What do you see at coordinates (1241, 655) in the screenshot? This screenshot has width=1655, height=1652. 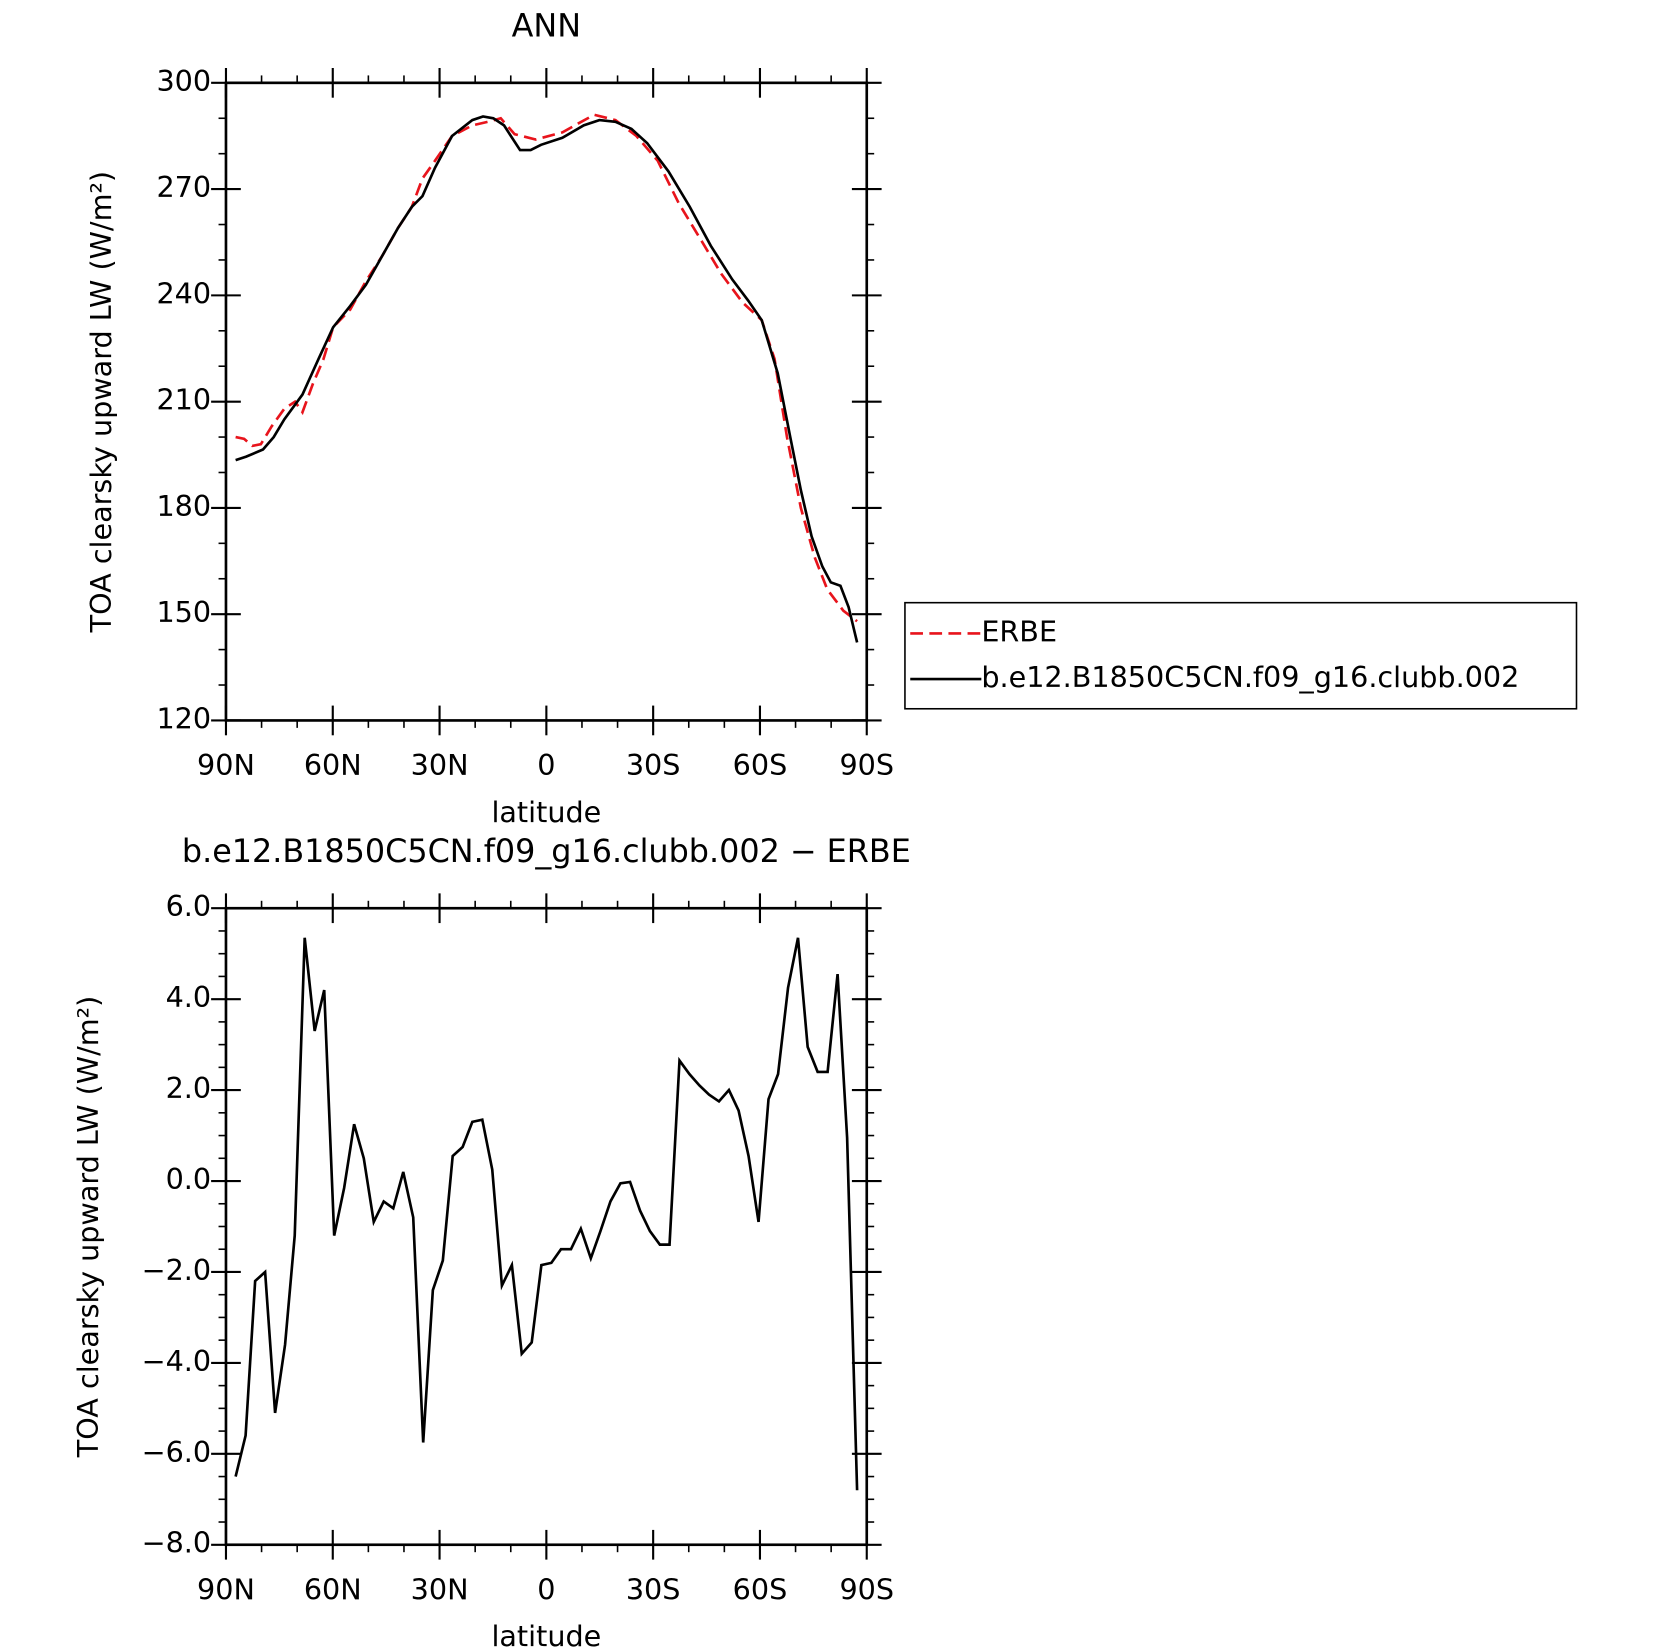 I see `legend-box` at bounding box center [1241, 655].